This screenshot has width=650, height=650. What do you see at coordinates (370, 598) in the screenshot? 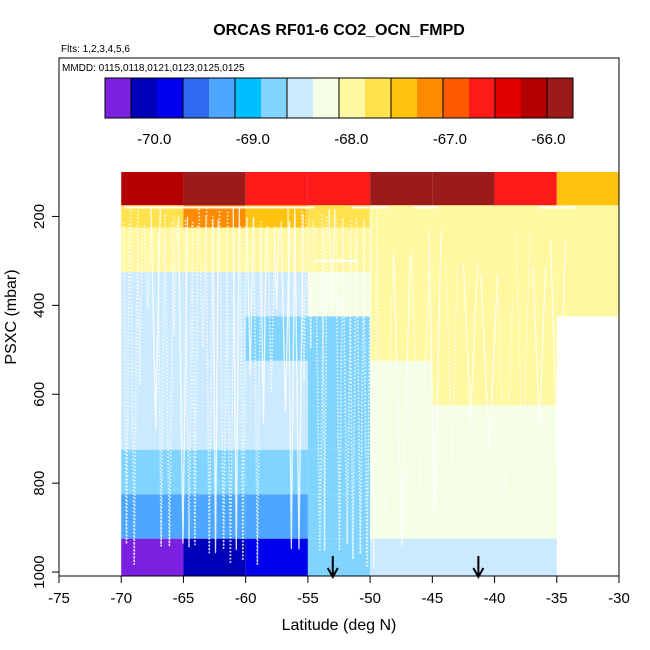
I see `x-tick-label: -50` at bounding box center [370, 598].